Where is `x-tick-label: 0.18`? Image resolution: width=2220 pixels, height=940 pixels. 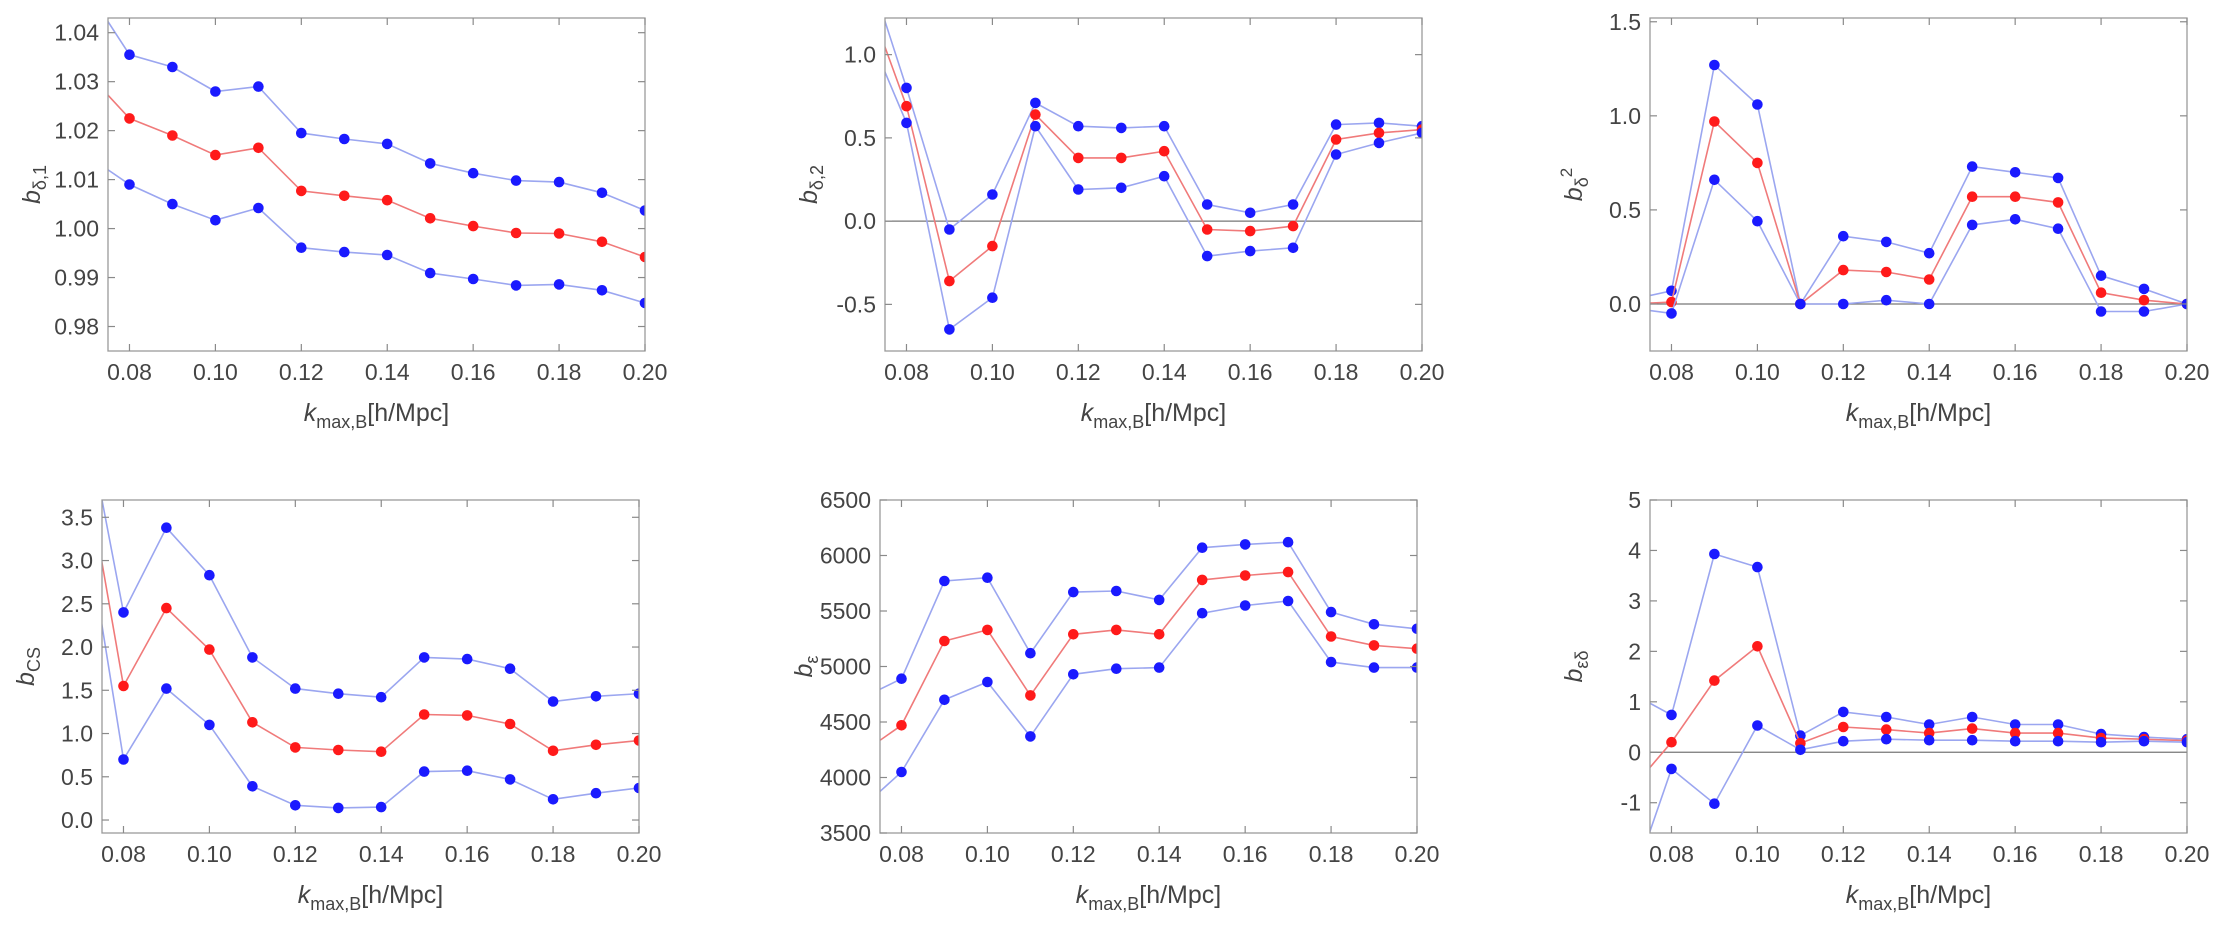
x-tick-label: 0.18 is located at coordinates (1331, 854).